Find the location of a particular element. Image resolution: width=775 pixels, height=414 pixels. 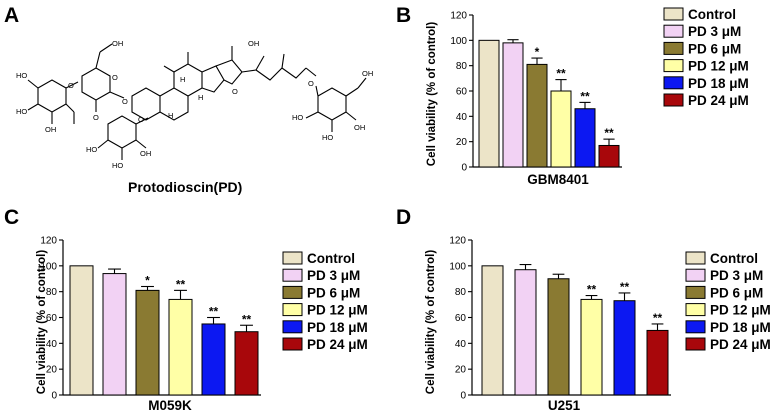

atom-ho-6: HO is located at coordinates (327, 137).